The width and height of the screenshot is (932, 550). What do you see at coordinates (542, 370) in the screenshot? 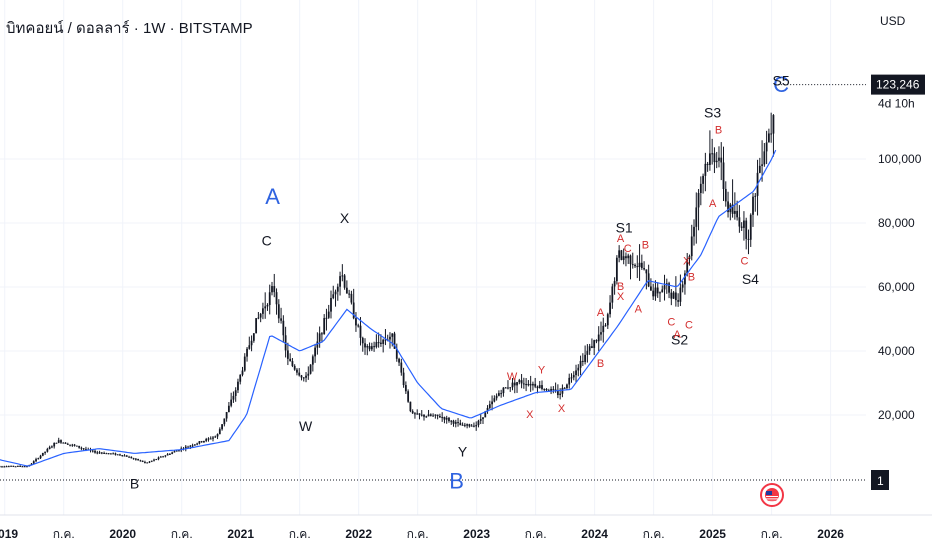
I see `wave-label-minor: Y` at bounding box center [542, 370].